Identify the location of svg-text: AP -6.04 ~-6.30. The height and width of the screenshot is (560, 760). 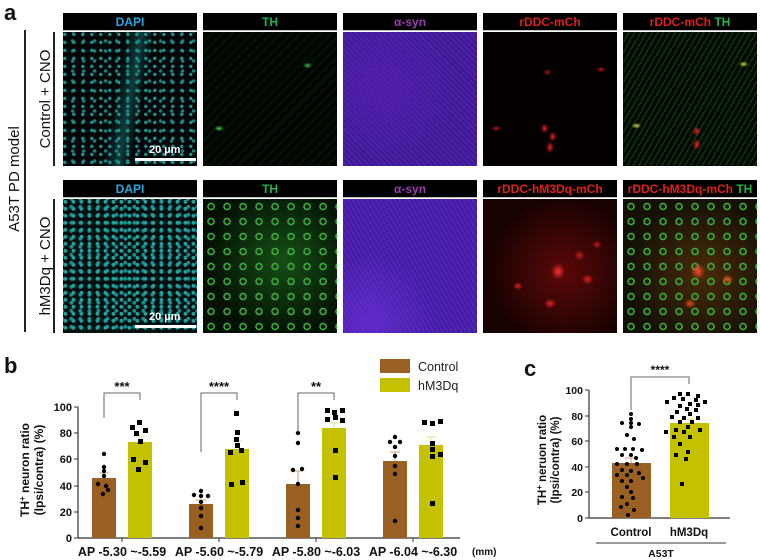
(413, 552).